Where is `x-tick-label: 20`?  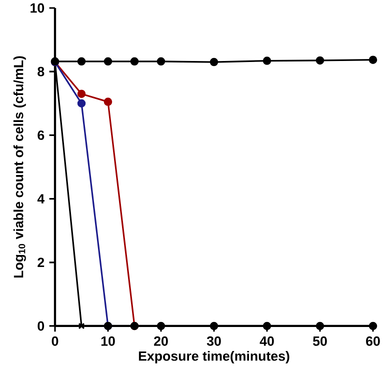
x-tick-label: 20 is located at coordinates (161, 341).